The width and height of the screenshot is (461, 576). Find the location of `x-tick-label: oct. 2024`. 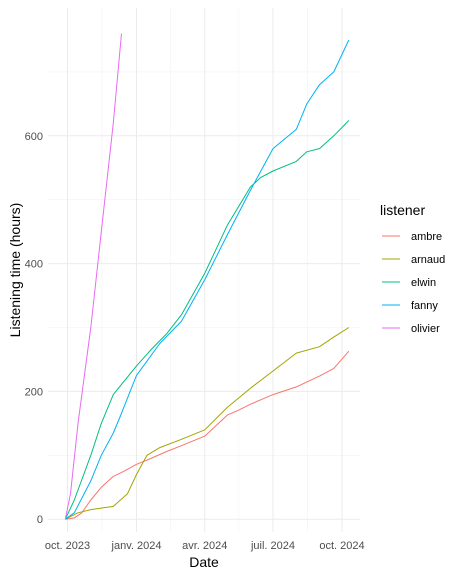

x-tick-label: oct. 2024 is located at coordinates (341, 546).